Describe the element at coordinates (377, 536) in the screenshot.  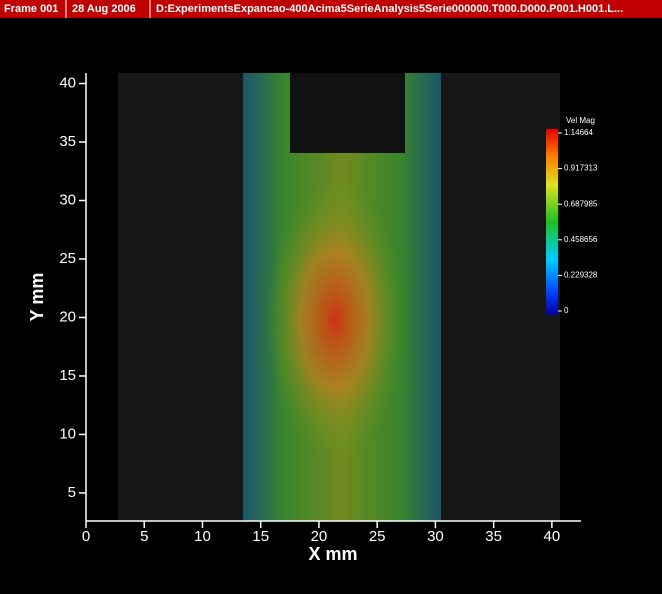
I see `x-tick-label: 25` at that location.